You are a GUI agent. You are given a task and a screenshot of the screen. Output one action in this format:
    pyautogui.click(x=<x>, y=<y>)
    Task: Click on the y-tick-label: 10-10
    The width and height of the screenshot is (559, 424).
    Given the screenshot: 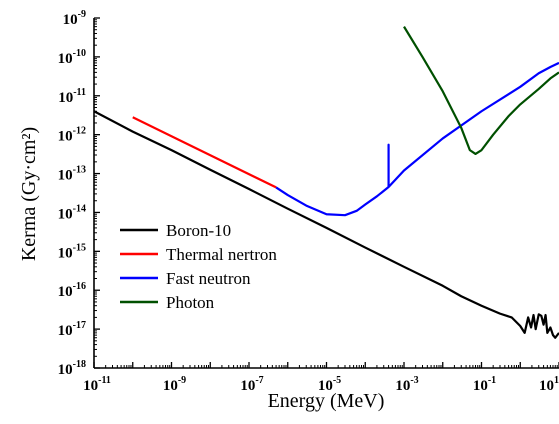 What is the action you would take?
    pyautogui.click(x=72, y=57)
    